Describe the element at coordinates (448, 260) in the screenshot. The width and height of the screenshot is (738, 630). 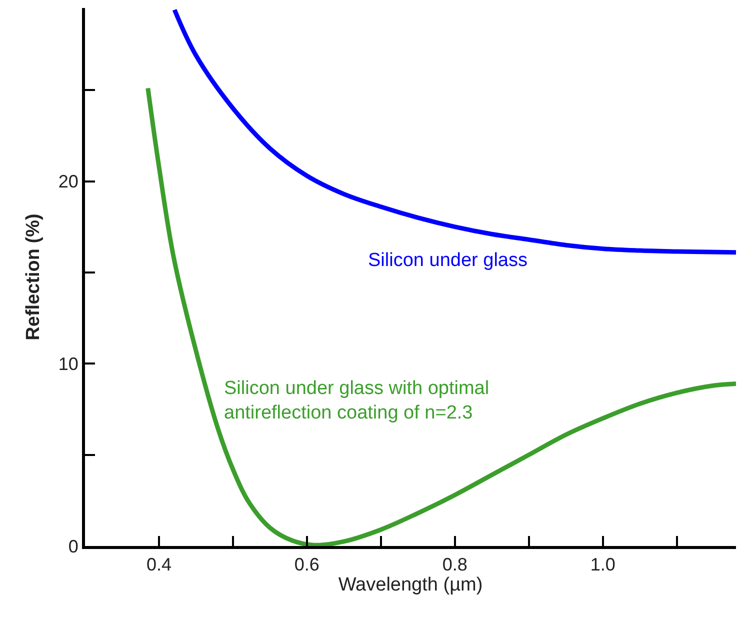
I see `series-label: Silicon under glass` at that location.